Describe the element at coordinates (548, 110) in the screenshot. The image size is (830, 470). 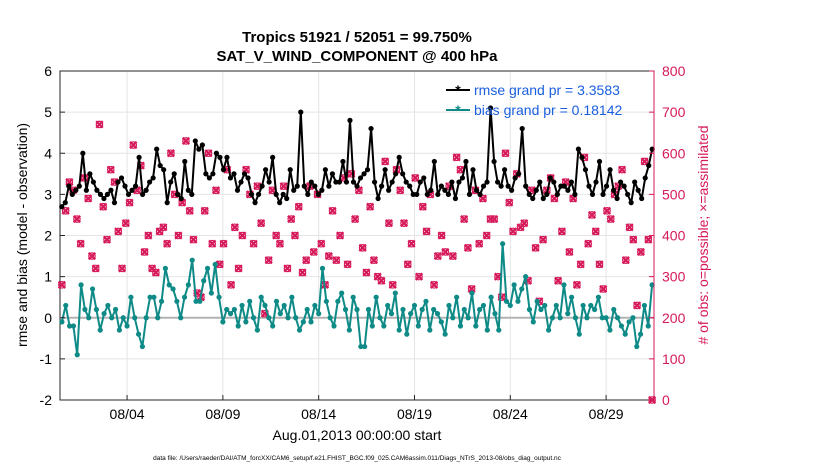
I see `legend-bias-label: bias grand pr = 0.18142` at that location.